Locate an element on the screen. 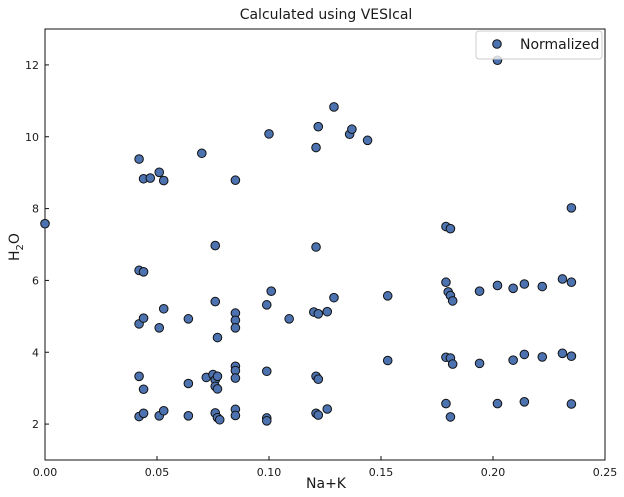  y-tick-label: 10 is located at coordinates (32, 137).